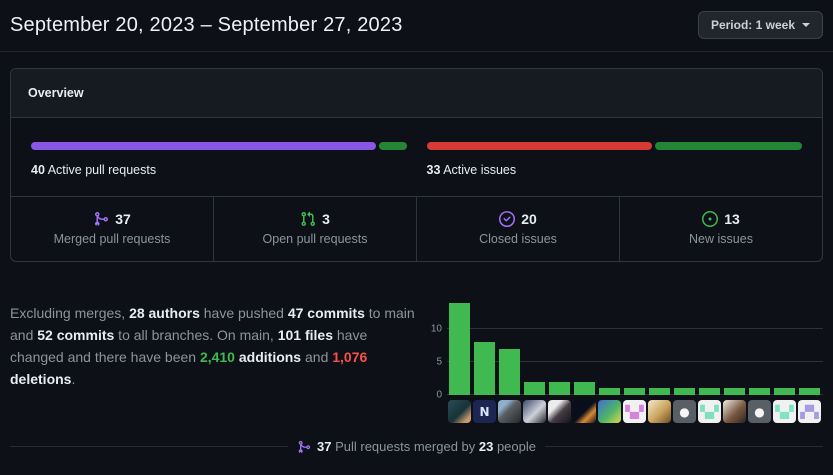  I want to click on stat-label: Closed issues, so click(518, 239).